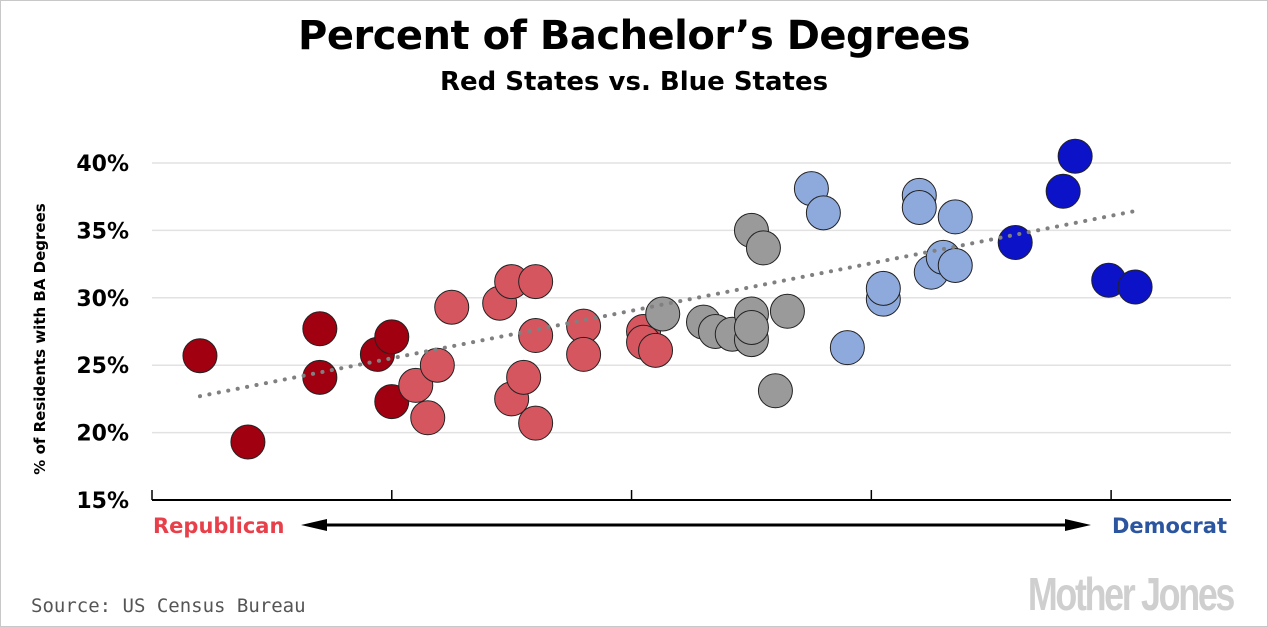  What do you see at coordinates (634, 36) in the screenshot?
I see `chart-title: Percent of Bachelor’s Degrees` at bounding box center [634, 36].